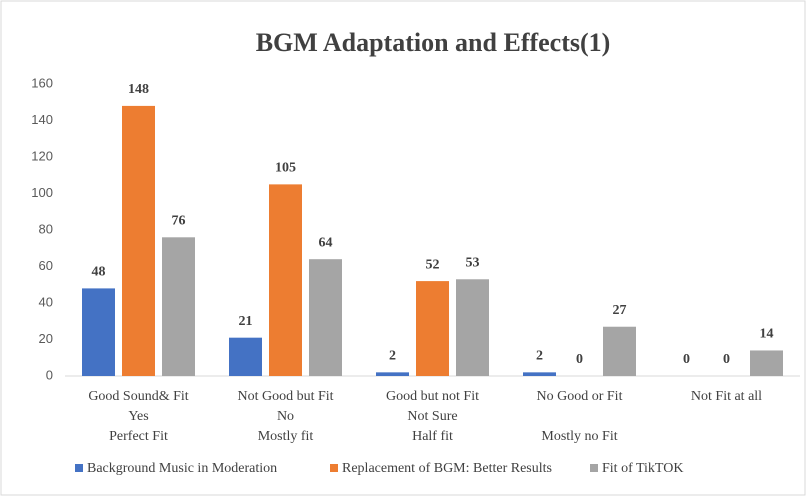  I want to click on x-tick-label: Mostly no Fit, so click(579, 436).